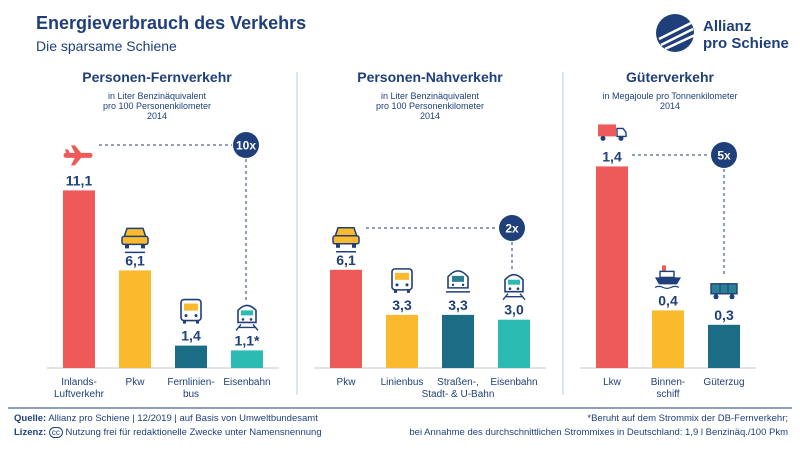 This screenshot has width=800, height=452. I want to click on logo-icon, so click(676, 33).